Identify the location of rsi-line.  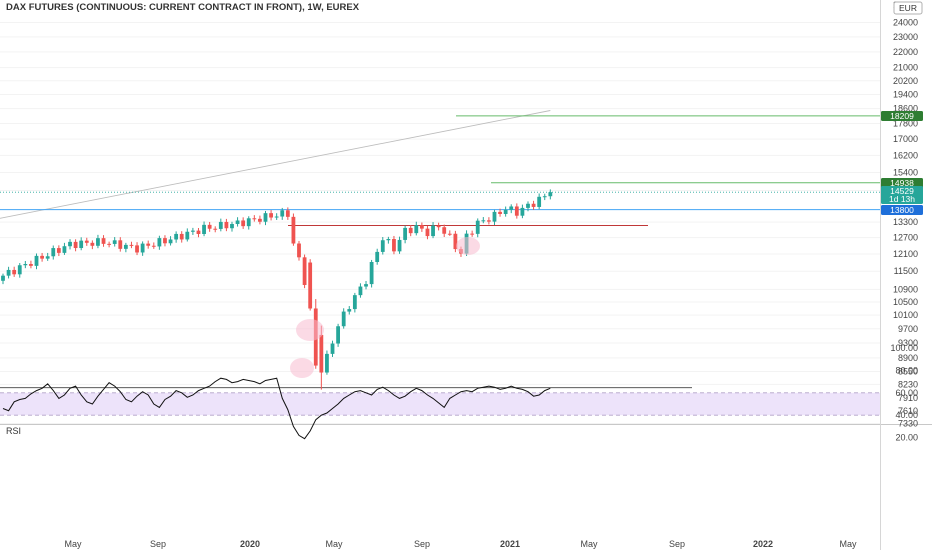
(276, 408).